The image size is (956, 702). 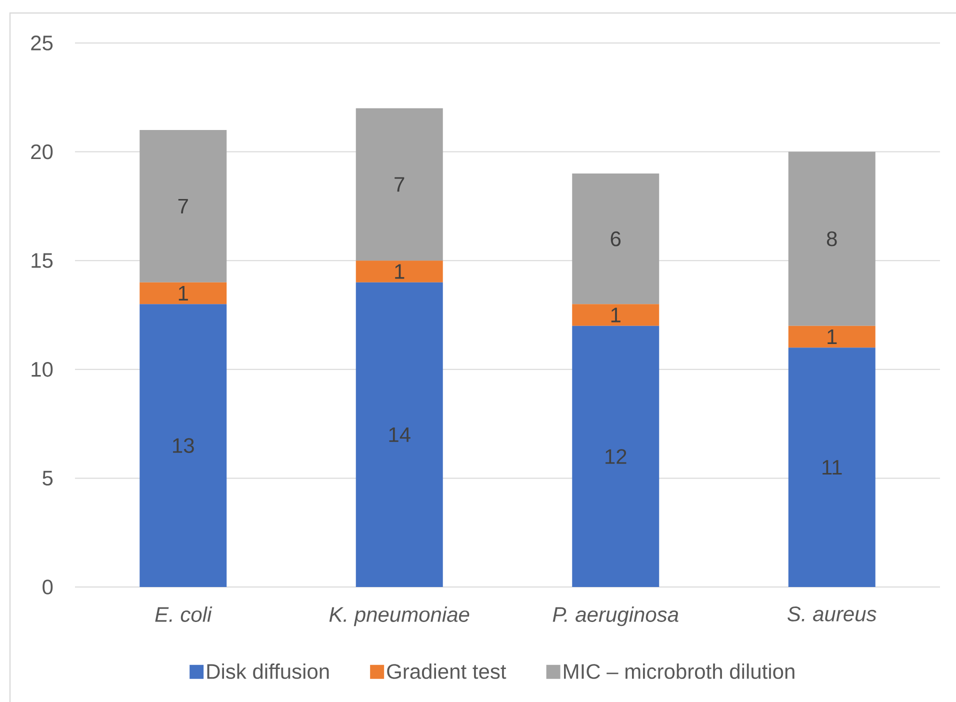 What do you see at coordinates (446, 671) in the screenshot?
I see `legend-label: Gradient test` at bounding box center [446, 671].